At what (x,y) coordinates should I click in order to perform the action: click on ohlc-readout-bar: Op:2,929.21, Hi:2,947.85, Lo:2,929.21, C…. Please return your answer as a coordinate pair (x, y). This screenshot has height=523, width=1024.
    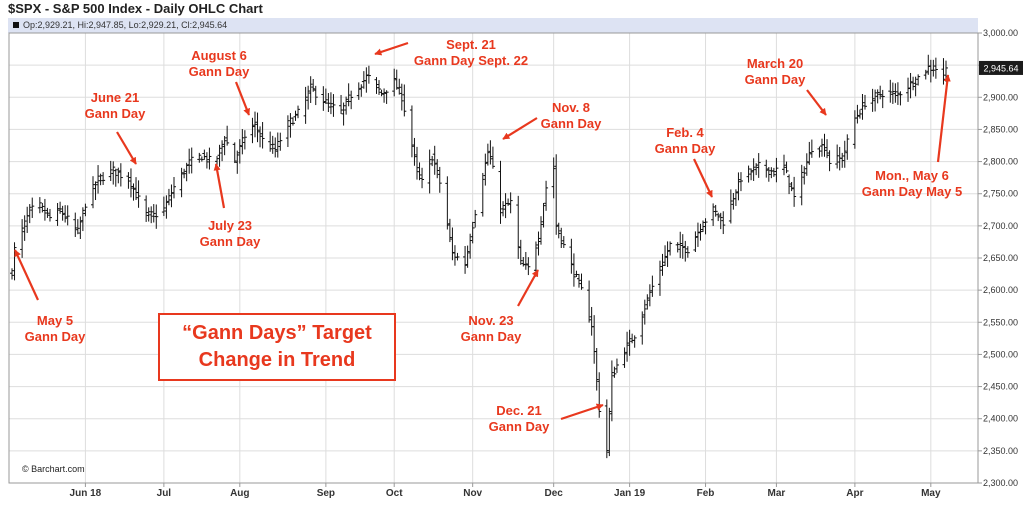
    Looking at the image, I should click on (493, 25).